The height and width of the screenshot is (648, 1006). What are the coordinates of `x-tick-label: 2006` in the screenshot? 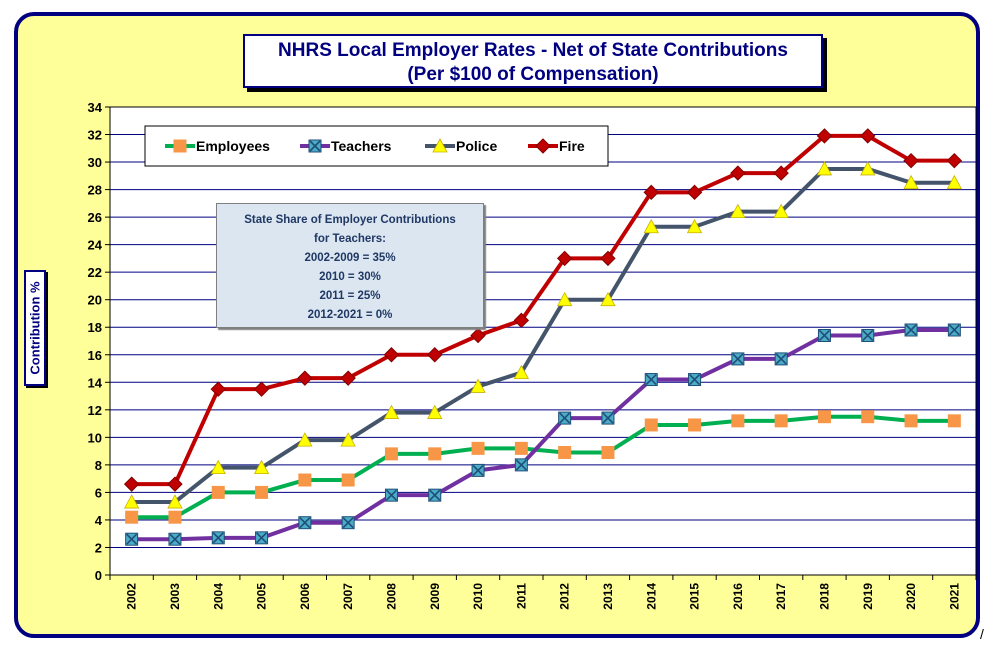 It's located at (305, 596).